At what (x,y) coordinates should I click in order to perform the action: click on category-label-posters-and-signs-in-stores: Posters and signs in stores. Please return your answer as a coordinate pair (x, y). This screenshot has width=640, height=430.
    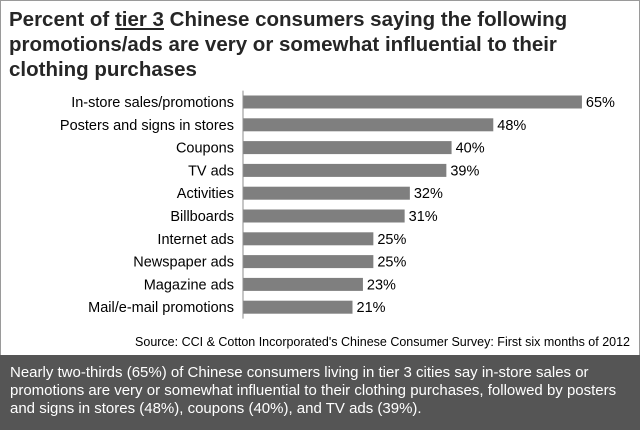
    Looking at the image, I should click on (147, 126).